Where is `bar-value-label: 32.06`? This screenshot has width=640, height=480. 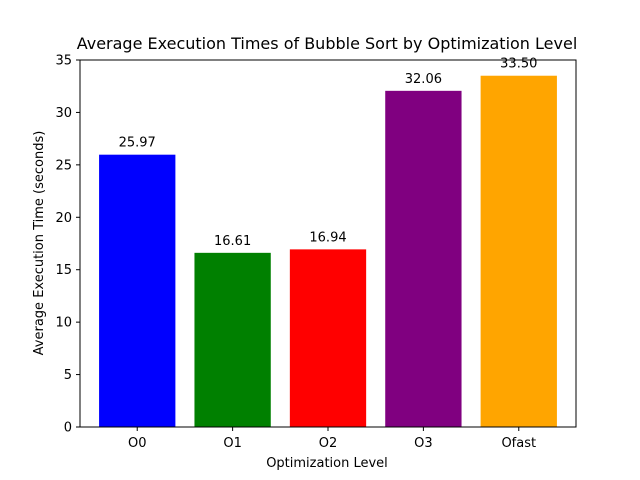
bar-value-label: 32.06 is located at coordinates (423, 79).